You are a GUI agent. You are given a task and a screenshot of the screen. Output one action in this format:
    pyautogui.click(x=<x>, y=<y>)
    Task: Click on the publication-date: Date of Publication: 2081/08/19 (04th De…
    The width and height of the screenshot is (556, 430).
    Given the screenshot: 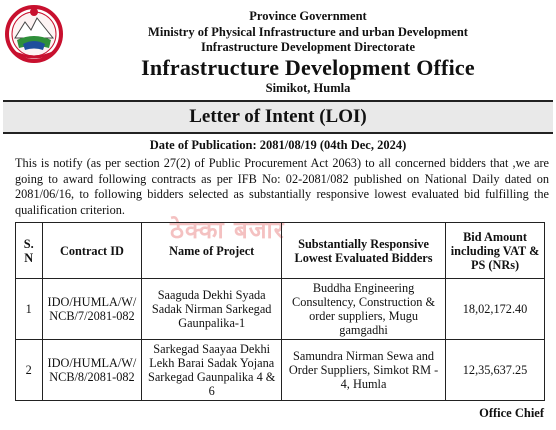 What is the action you would take?
    pyautogui.click(x=278, y=145)
    